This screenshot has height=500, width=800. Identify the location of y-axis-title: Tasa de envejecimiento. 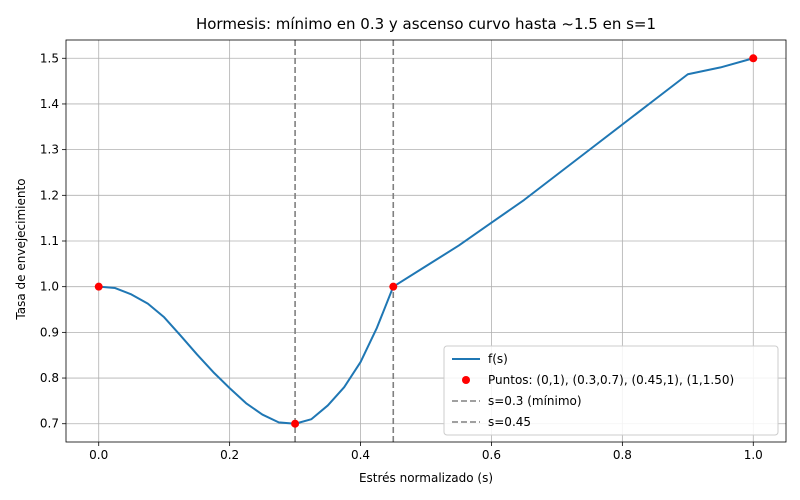
(21, 249).